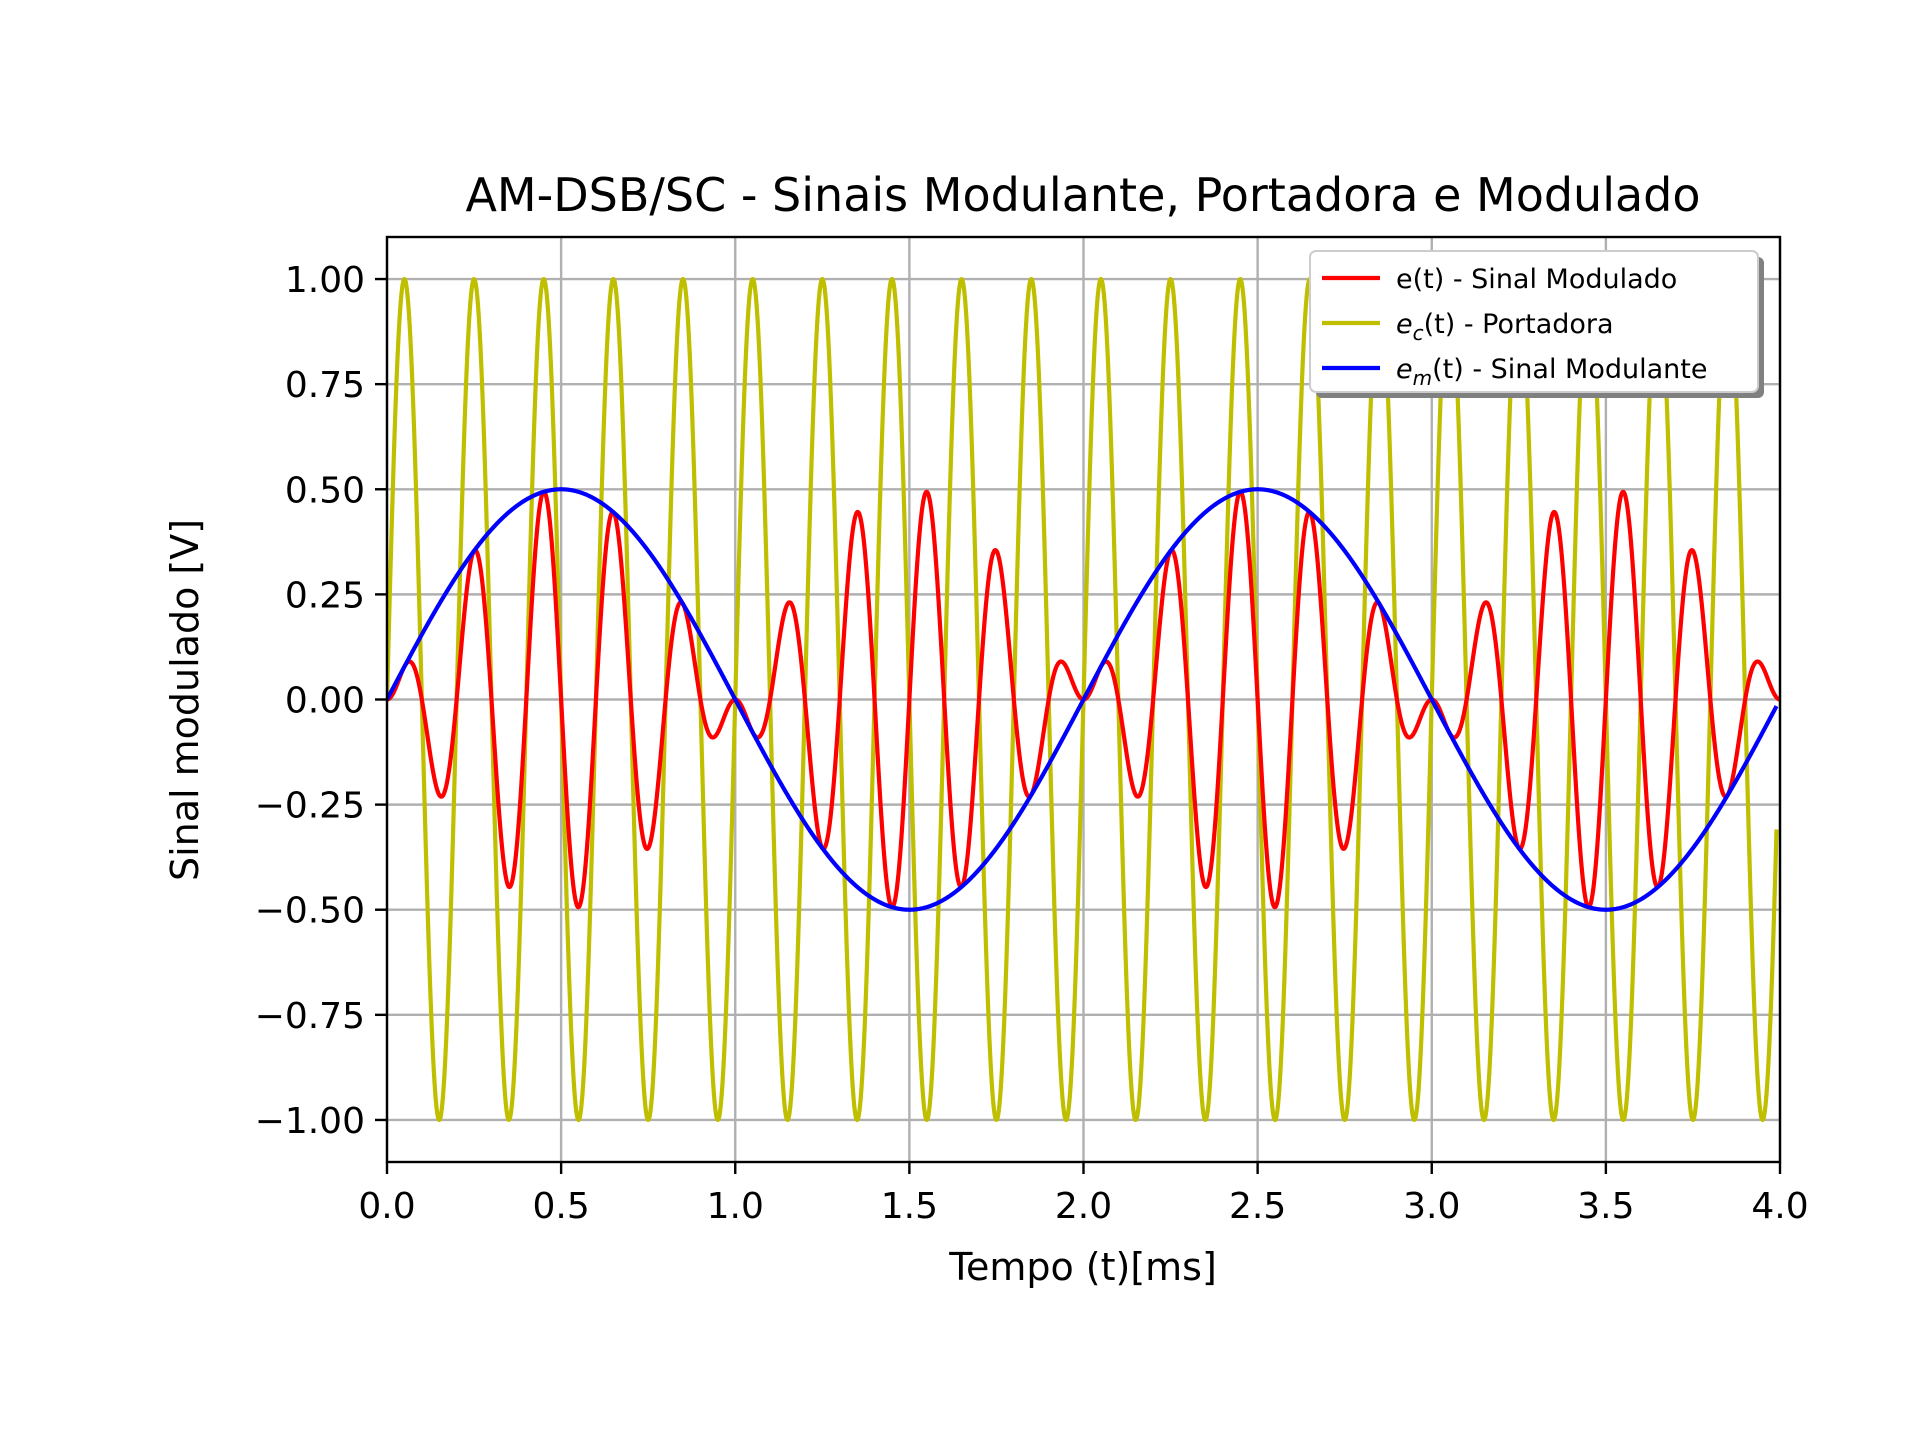 The height and width of the screenshot is (1440, 1920). What do you see at coordinates (1418, 333) in the screenshot?
I see `legend-label-part: c` at bounding box center [1418, 333].